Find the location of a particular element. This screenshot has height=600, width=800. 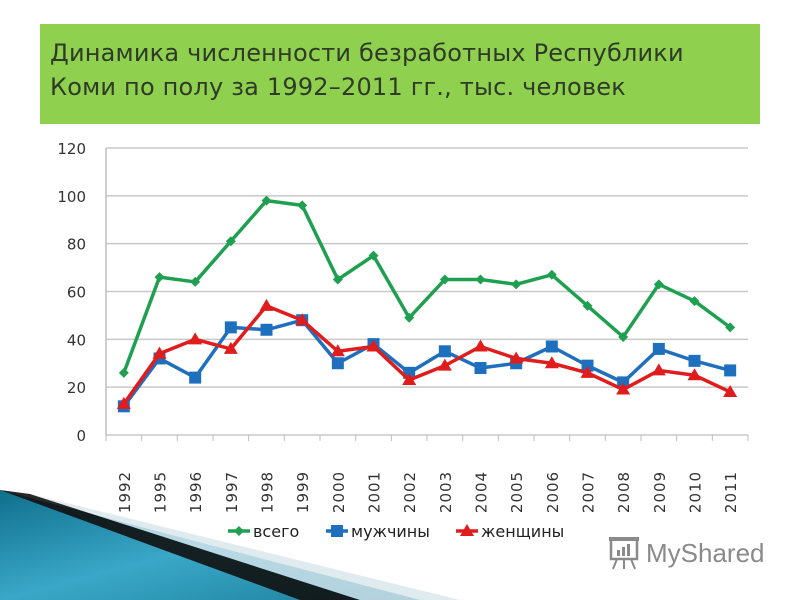

x-tick-label: 1998 is located at coordinates (268, 492).